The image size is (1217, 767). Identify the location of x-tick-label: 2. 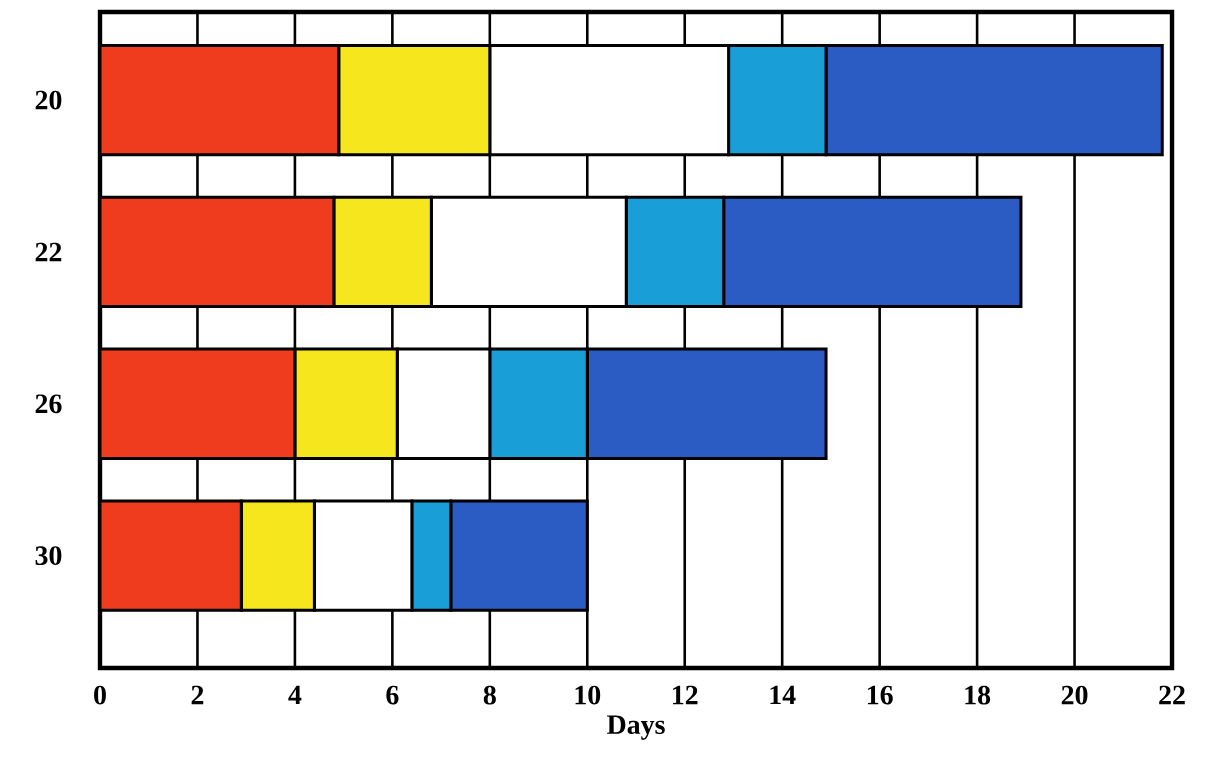
(197, 695).